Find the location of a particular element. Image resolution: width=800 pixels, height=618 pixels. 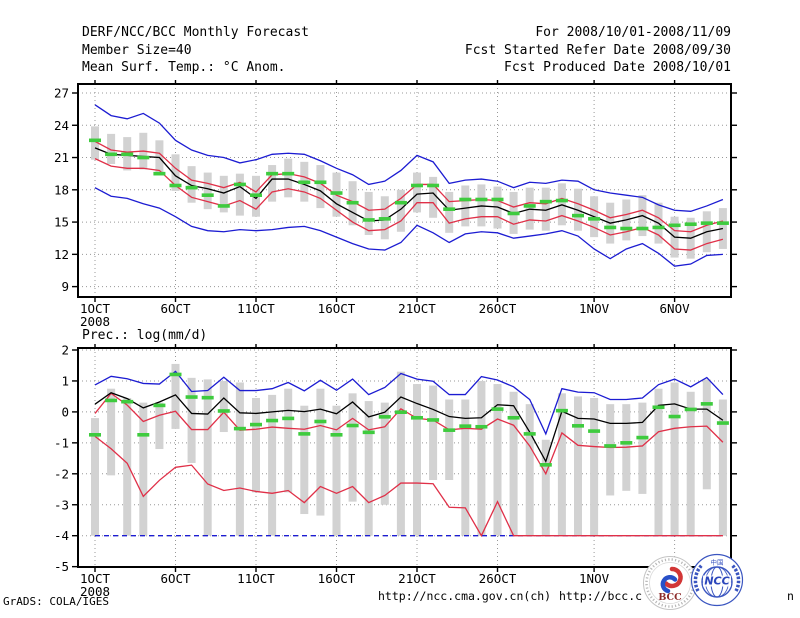

svg-text: 21 is located at coordinates (61, 157).